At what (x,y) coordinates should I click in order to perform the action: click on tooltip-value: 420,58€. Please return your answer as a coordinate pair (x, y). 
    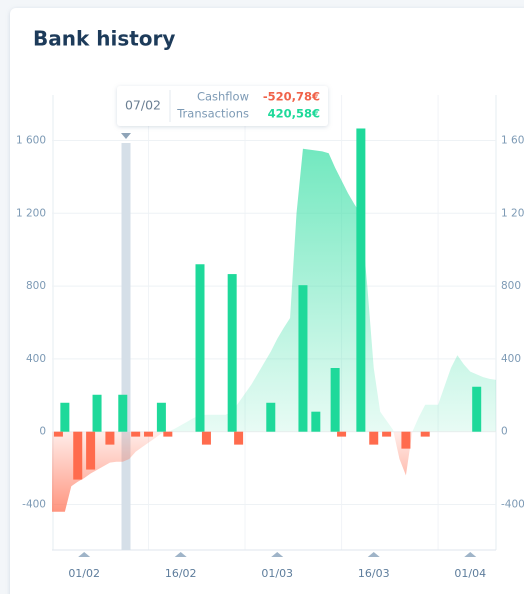
    Looking at the image, I should click on (294, 114).